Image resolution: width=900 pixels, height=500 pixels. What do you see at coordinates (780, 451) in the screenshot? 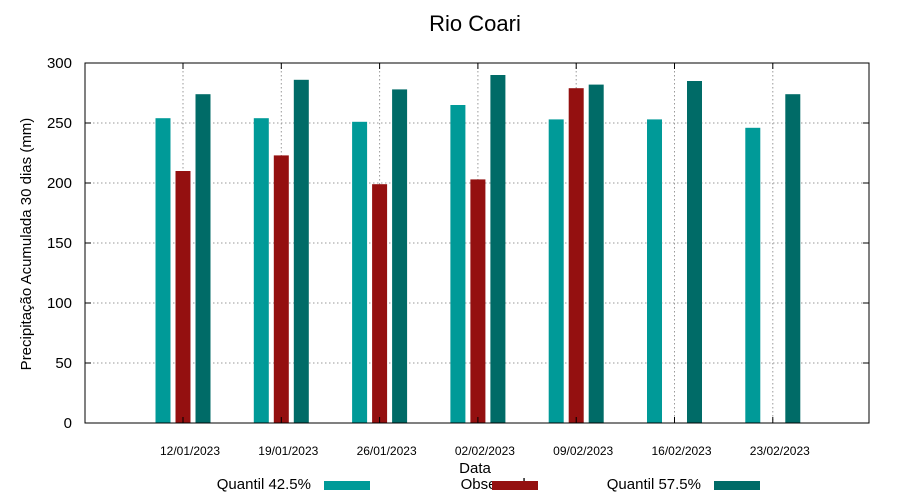
I see `x-tick-label: 23/02/2023` at bounding box center [780, 451].